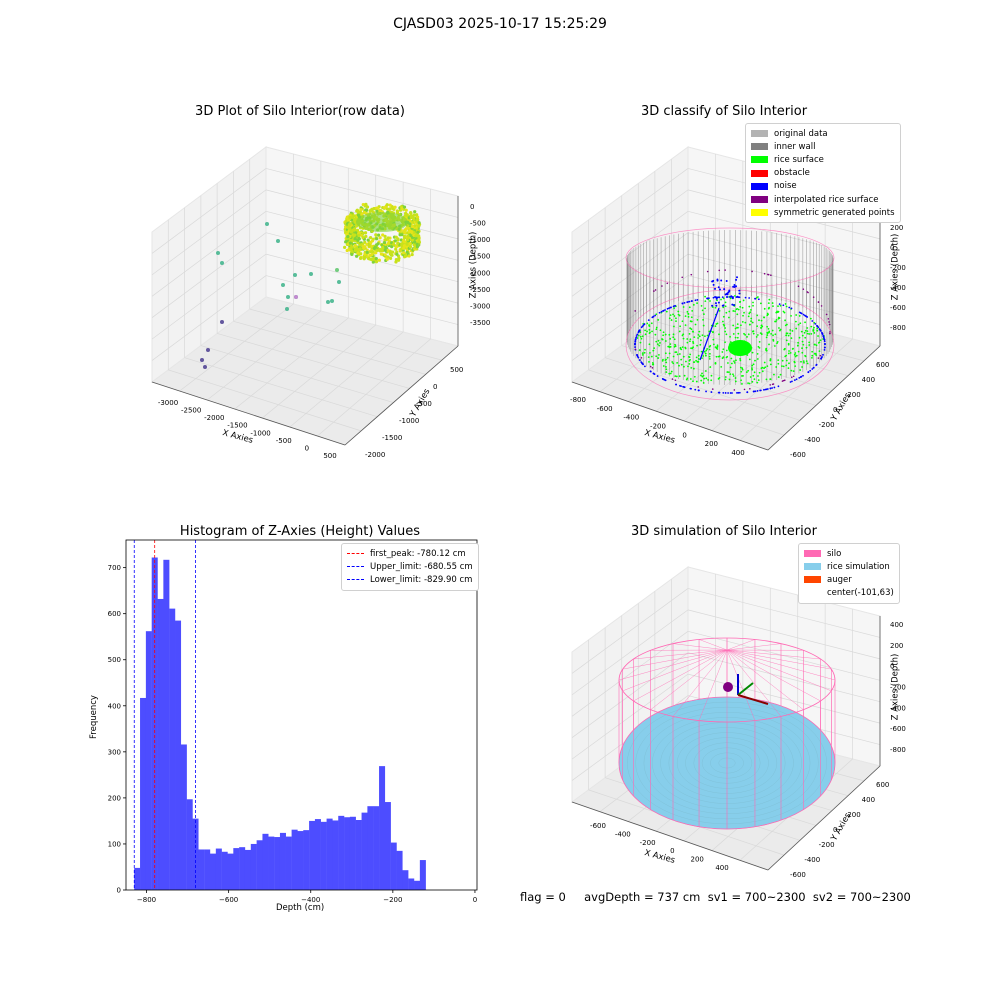  Describe the element at coordinates (853, 815) in the screenshot. I see `tick-label: 200` at that location.